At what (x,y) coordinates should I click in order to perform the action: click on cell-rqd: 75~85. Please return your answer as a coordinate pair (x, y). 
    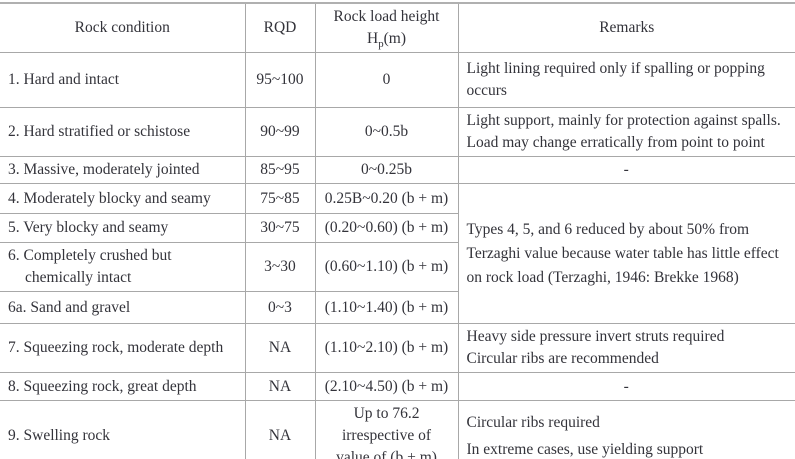
    Looking at the image, I should click on (279, 198).